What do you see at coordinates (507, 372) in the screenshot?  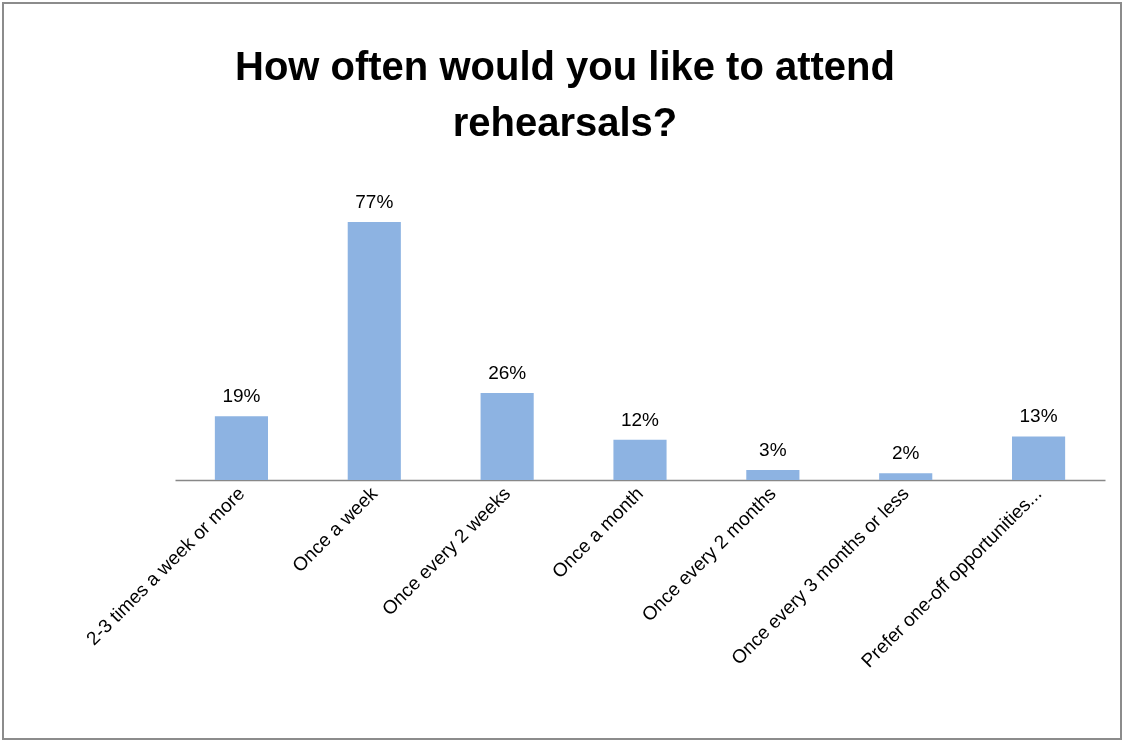 I see `data-label: 26%` at bounding box center [507, 372].